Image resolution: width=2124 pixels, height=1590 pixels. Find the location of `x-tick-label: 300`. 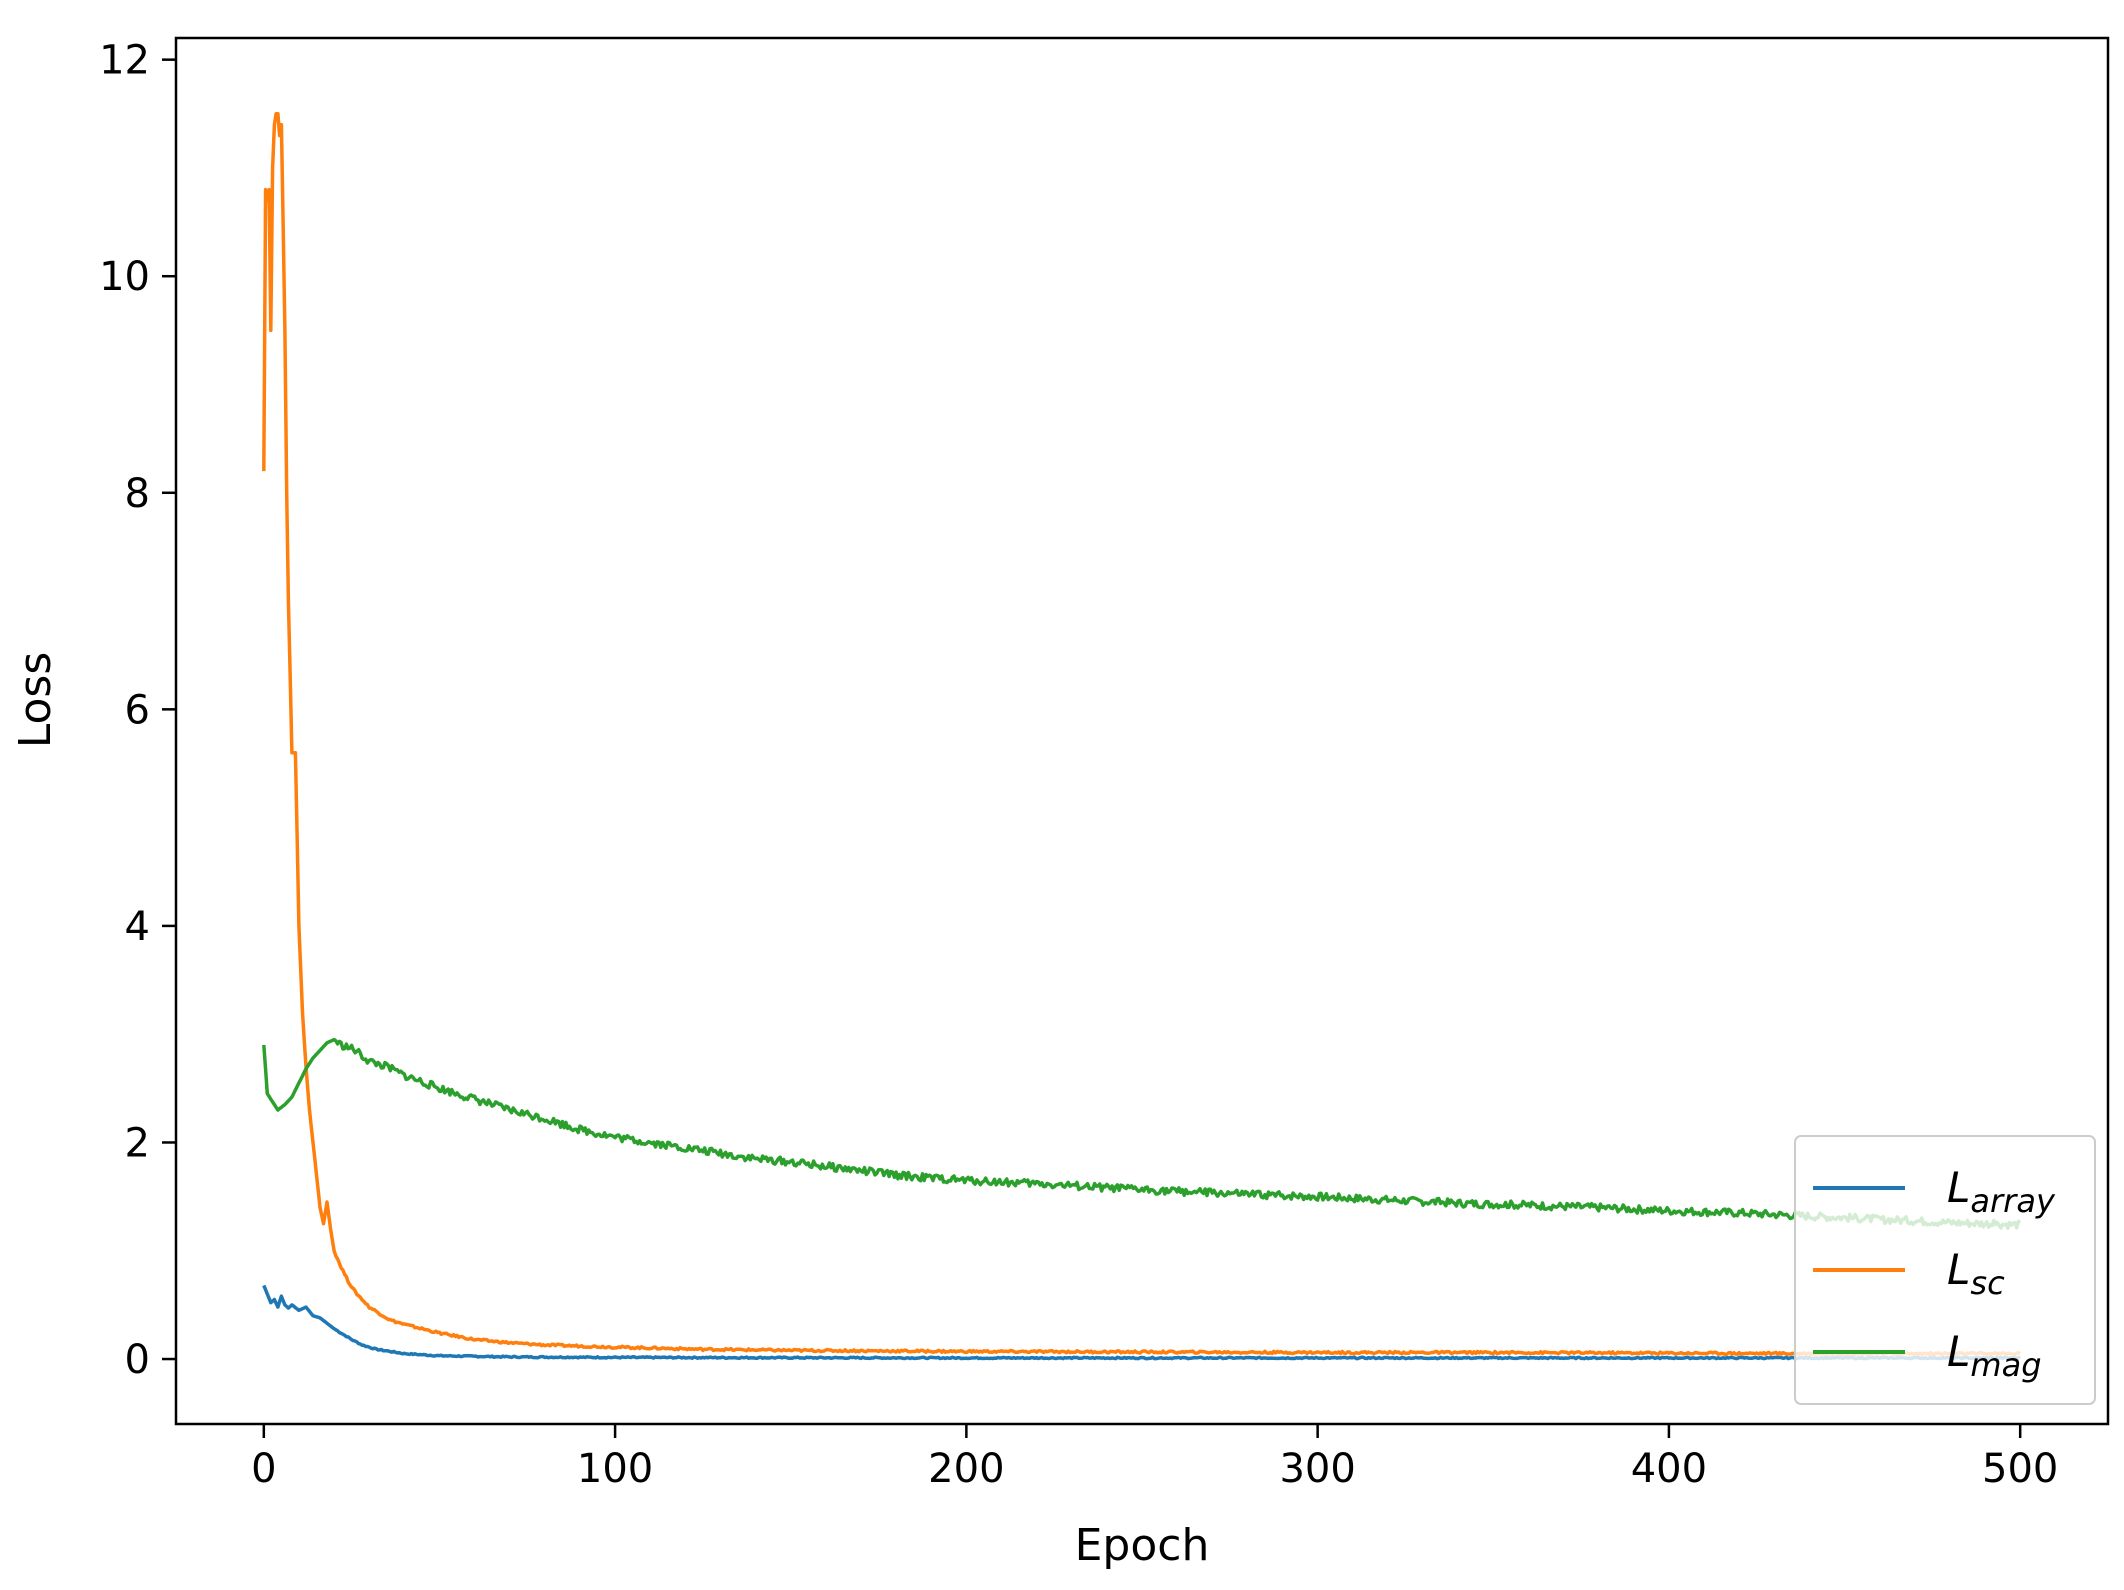

x-tick-label: 300 is located at coordinates (1317, 1469).